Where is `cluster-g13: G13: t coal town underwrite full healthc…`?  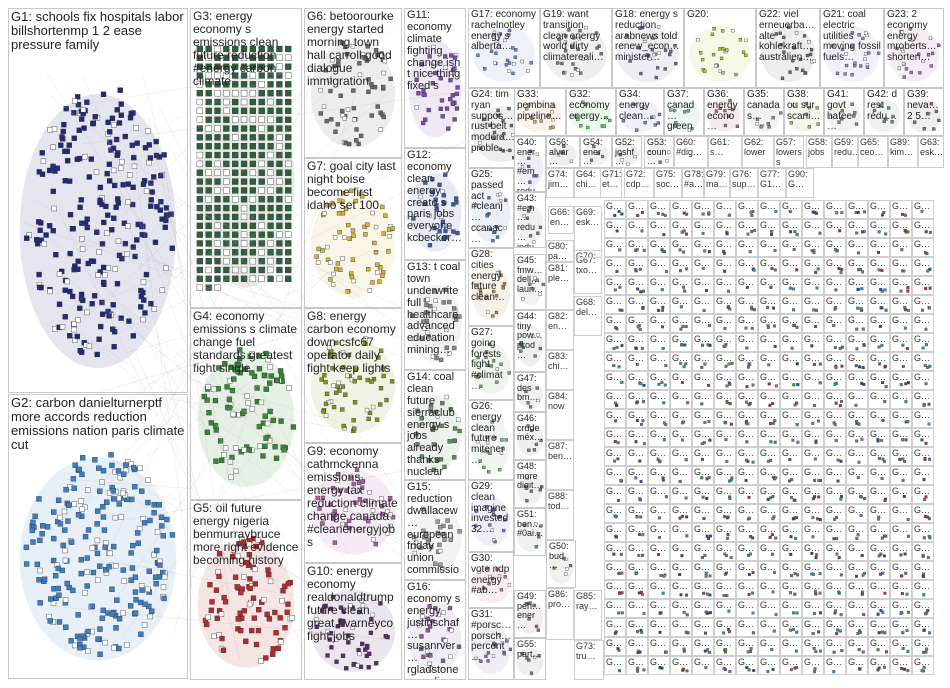
cluster-g13: G13: t coal town underwrite full healthc… is located at coordinates (435, 315).